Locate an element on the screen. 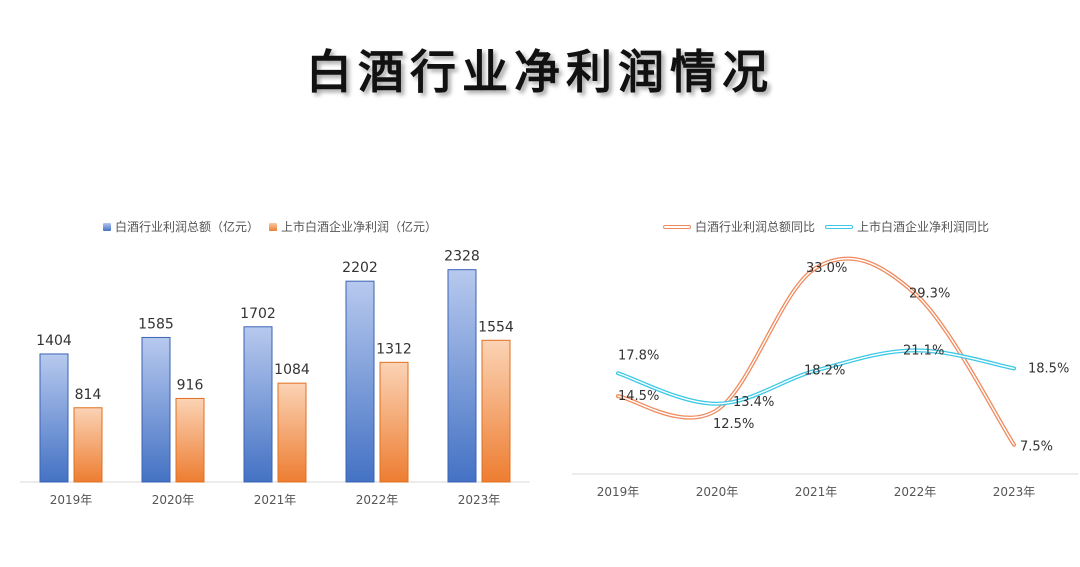 This screenshot has width=1080, height=567. legend-item-industry-yoy: 白酒行业利润总额同比 is located at coordinates (738, 226).